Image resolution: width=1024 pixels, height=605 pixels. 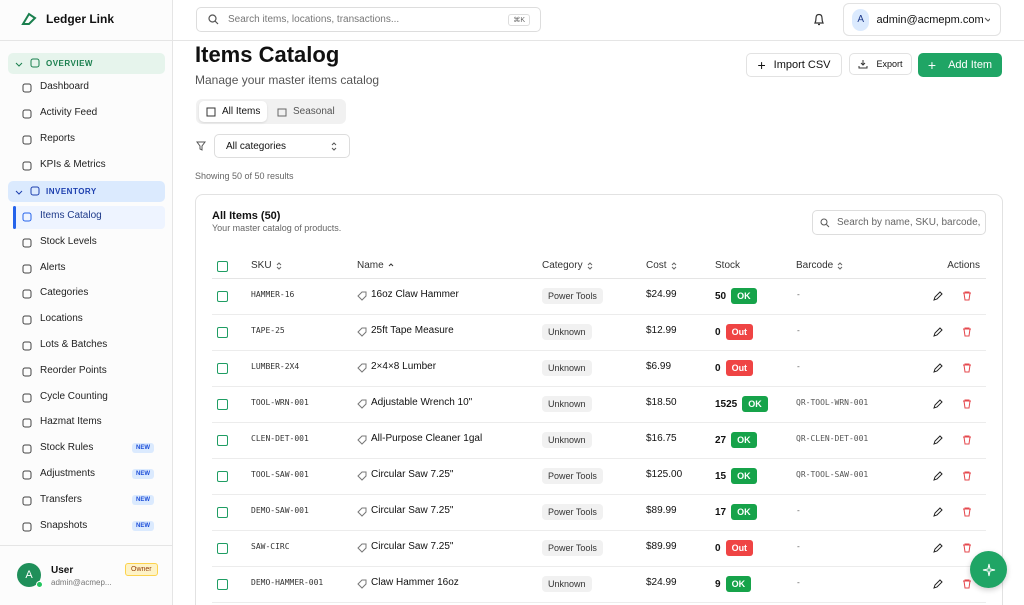 I want to click on nav-item: Items Catalog, so click(x=71, y=215).